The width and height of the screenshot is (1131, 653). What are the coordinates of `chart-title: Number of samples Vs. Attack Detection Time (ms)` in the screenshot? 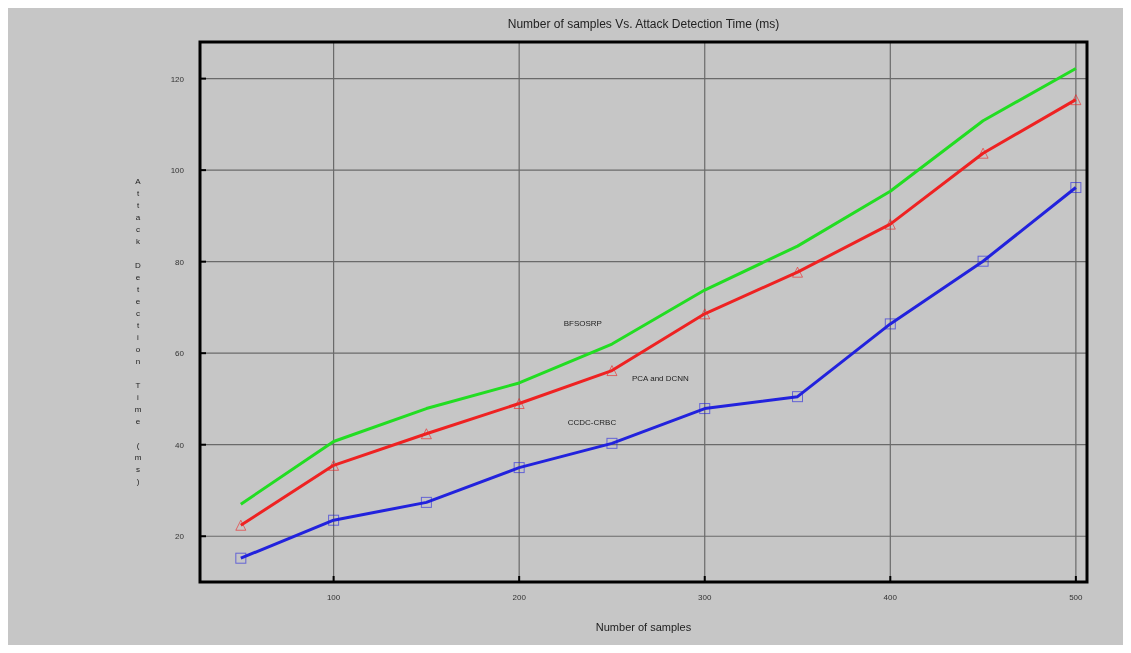 It's located at (643, 24).